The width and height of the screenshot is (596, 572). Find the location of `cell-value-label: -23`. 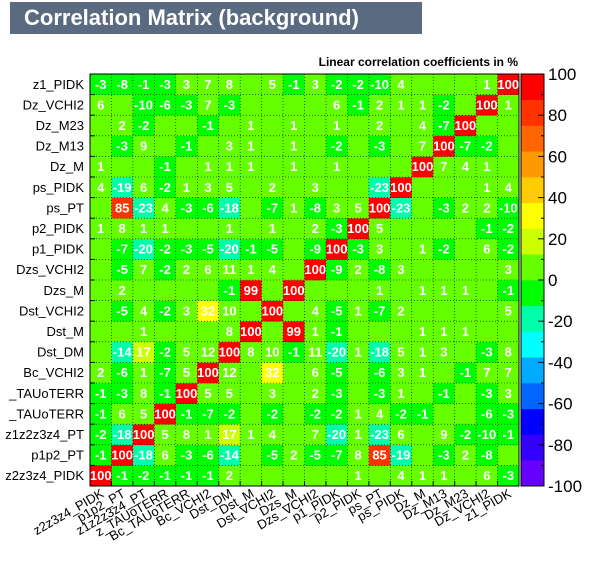

cell-value-label: -23 is located at coordinates (379, 434).